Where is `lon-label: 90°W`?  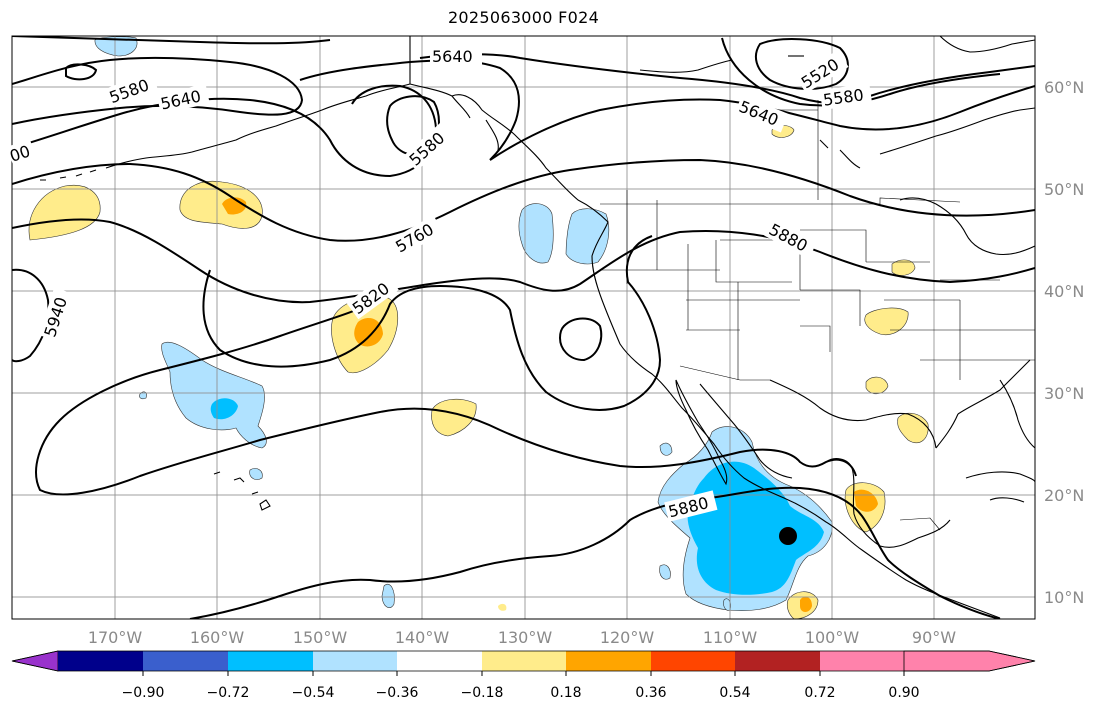 lon-label: 90°W is located at coordinates (934, 637).